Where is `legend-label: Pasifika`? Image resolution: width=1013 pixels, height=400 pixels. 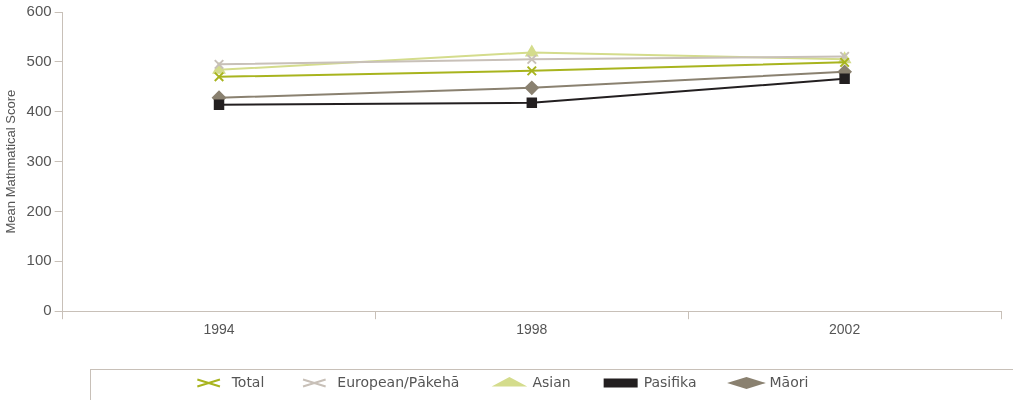
legend-label: Pasifika is located at coordinates (670, 381).